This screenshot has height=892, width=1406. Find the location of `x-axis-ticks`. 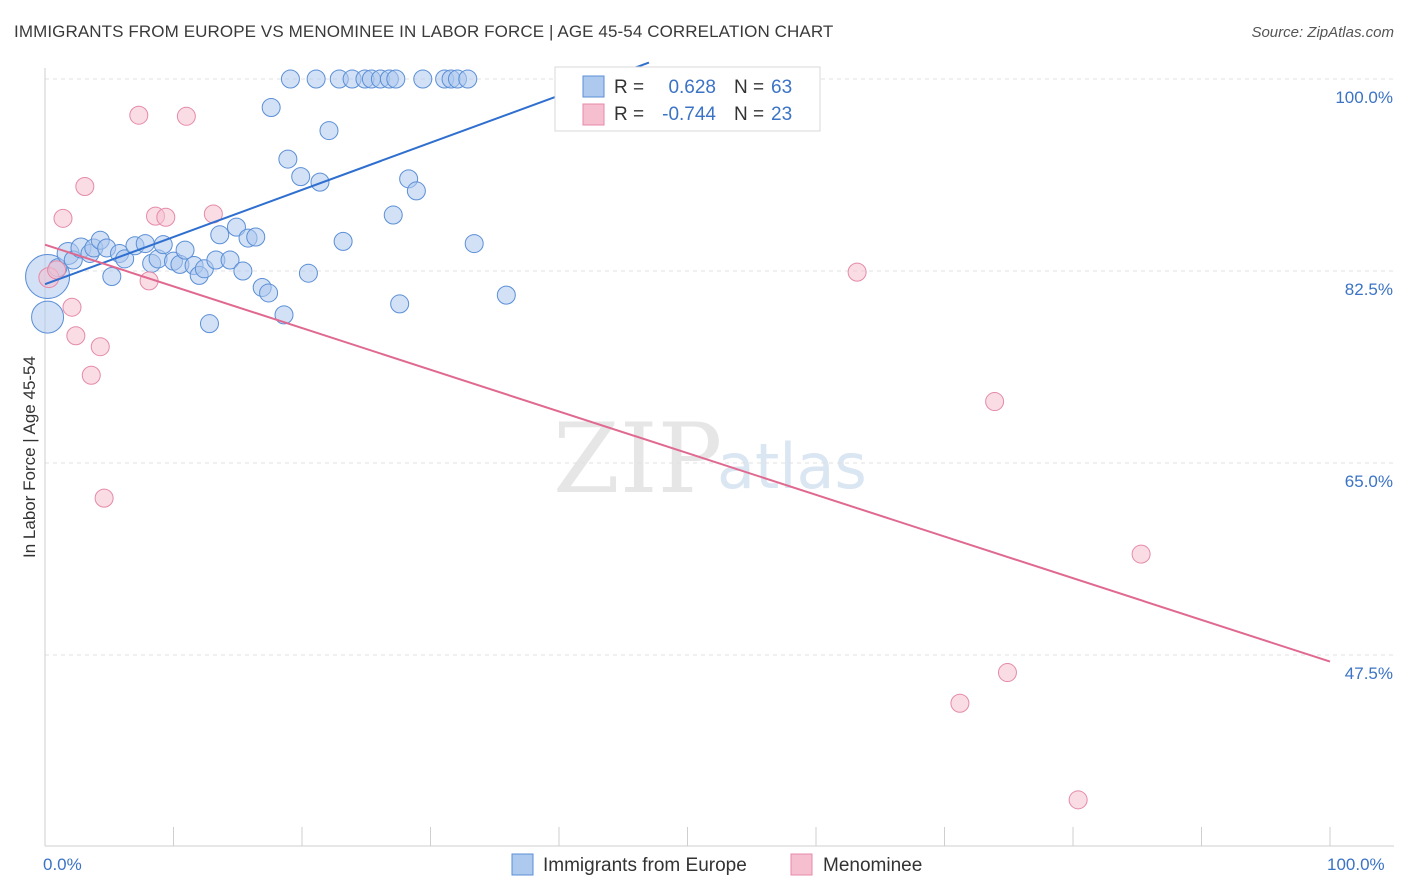

x-axis-ticks is located at coordinates (687, 836).